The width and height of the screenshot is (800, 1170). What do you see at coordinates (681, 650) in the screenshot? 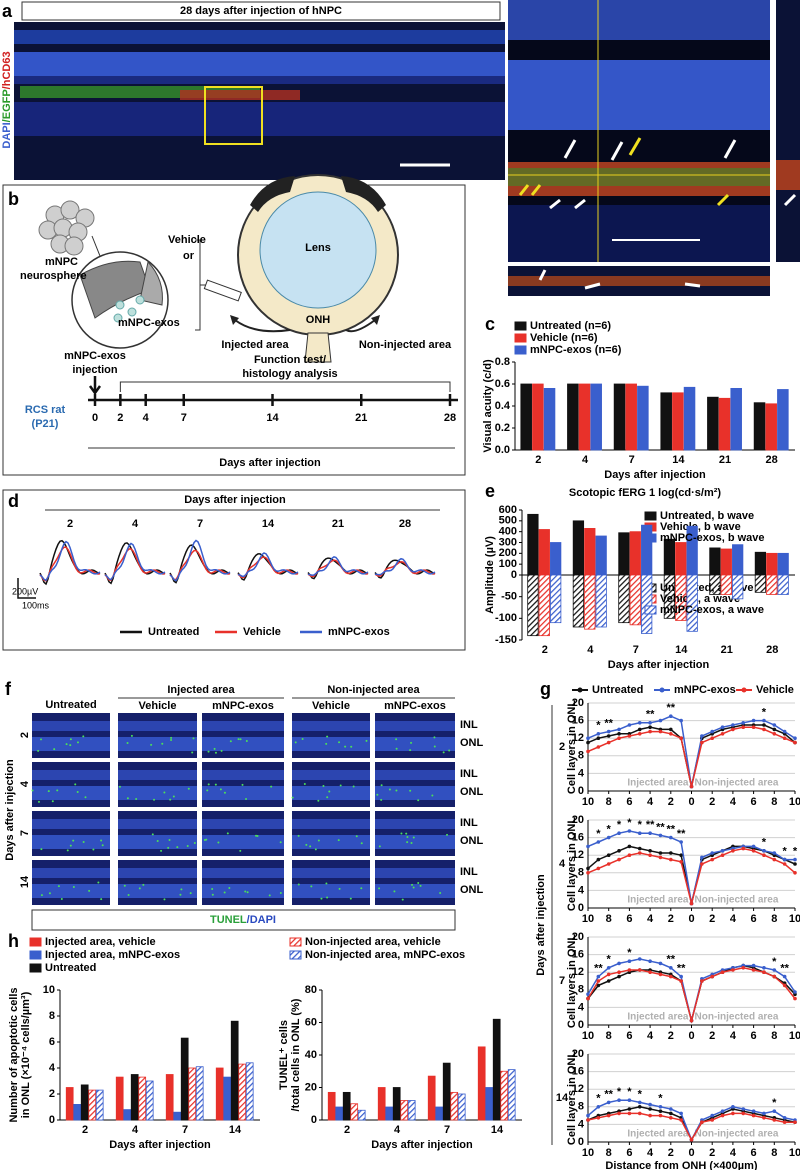
I see `x-tick-label: 14` at bounding box center [681, 650].